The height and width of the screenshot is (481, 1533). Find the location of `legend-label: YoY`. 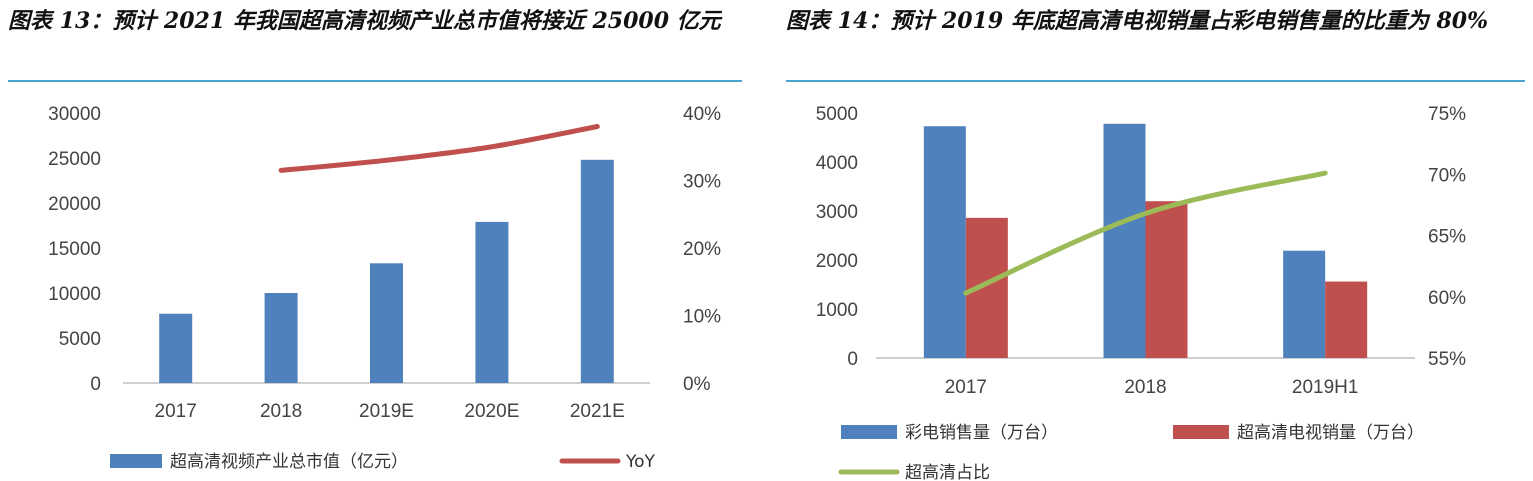

legend-label: YoY is located at coordinates (640, 462).